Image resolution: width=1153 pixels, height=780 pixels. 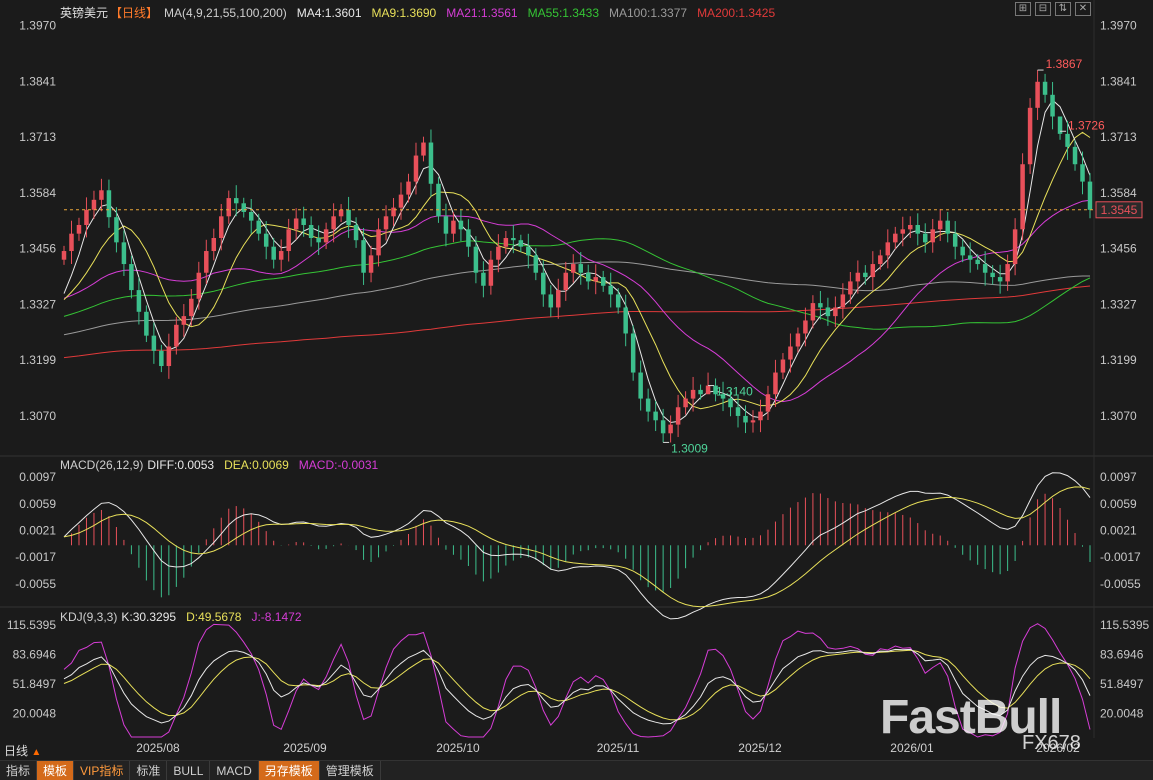 I want to click on price-tick-right: 1.3070, so click(x=1118, y=416).